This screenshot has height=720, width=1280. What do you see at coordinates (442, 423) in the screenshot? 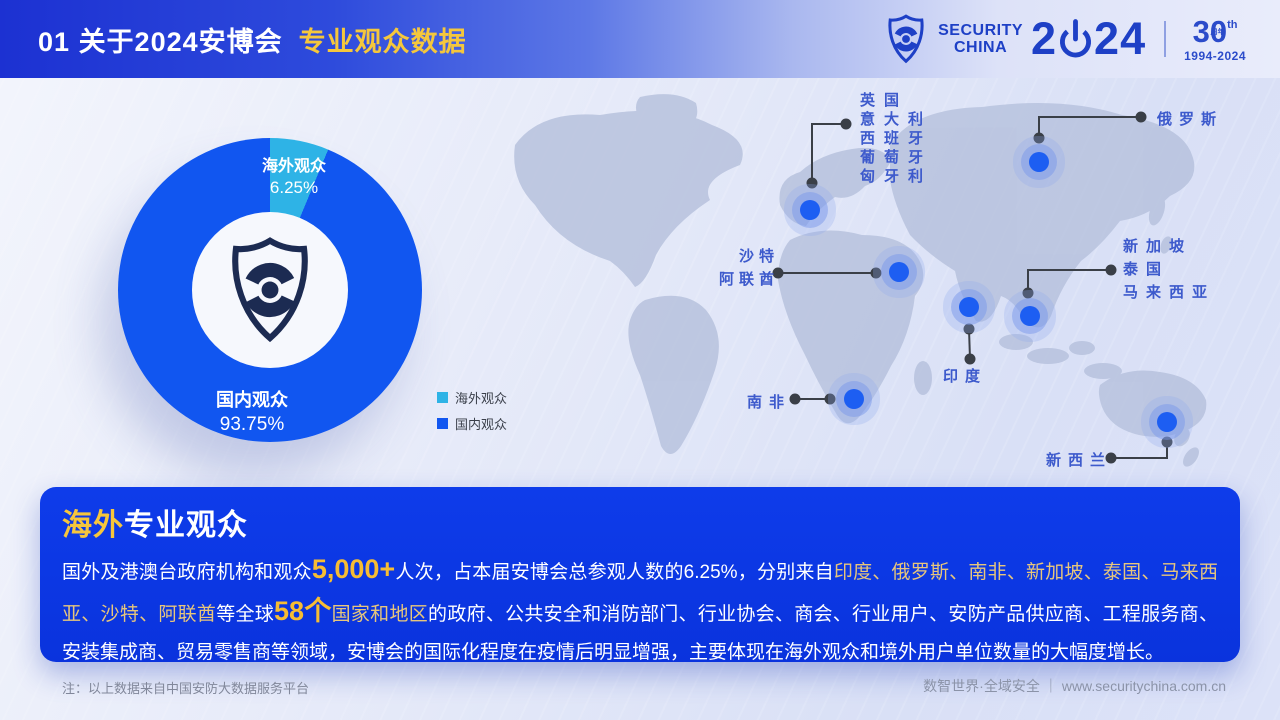
I see `legend-swatch-domestic` at bounding box center [442, 423].